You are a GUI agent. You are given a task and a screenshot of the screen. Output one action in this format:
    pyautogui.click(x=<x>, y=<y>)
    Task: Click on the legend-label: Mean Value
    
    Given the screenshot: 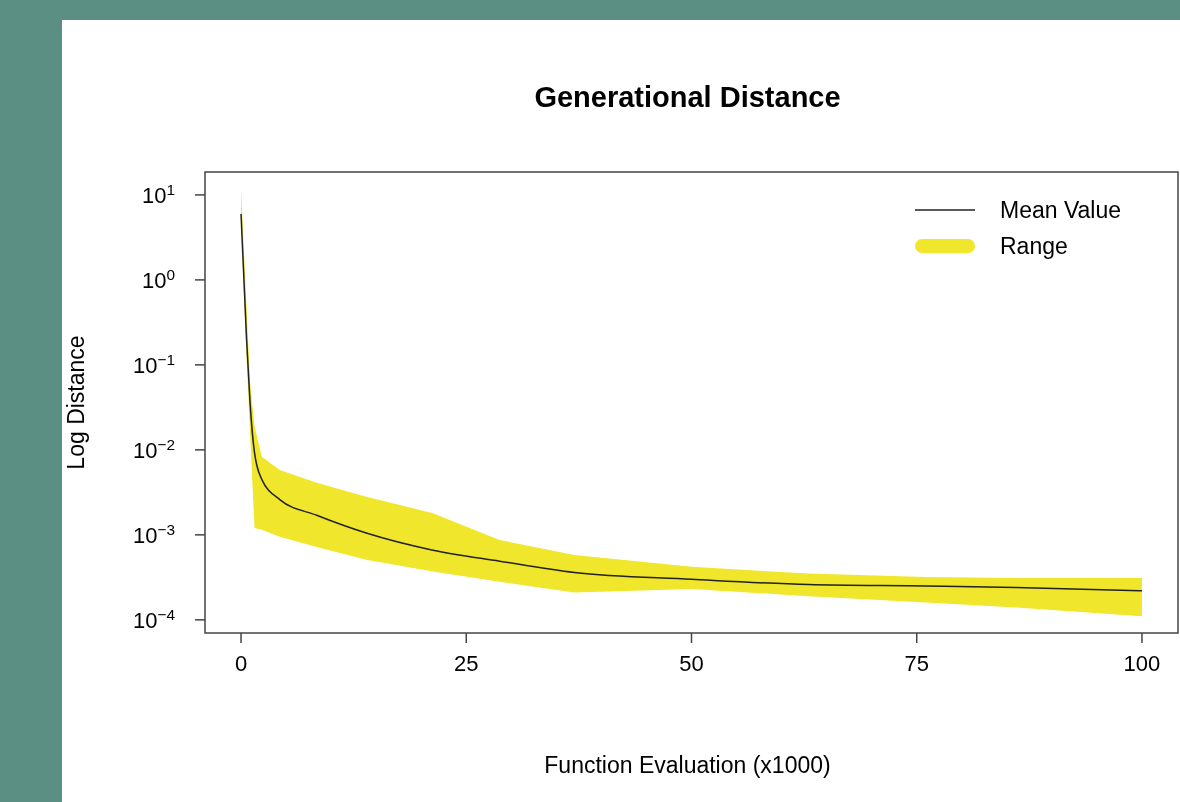 What is the action you would take?
    pyautogui.click(x=1061, y=210)
    